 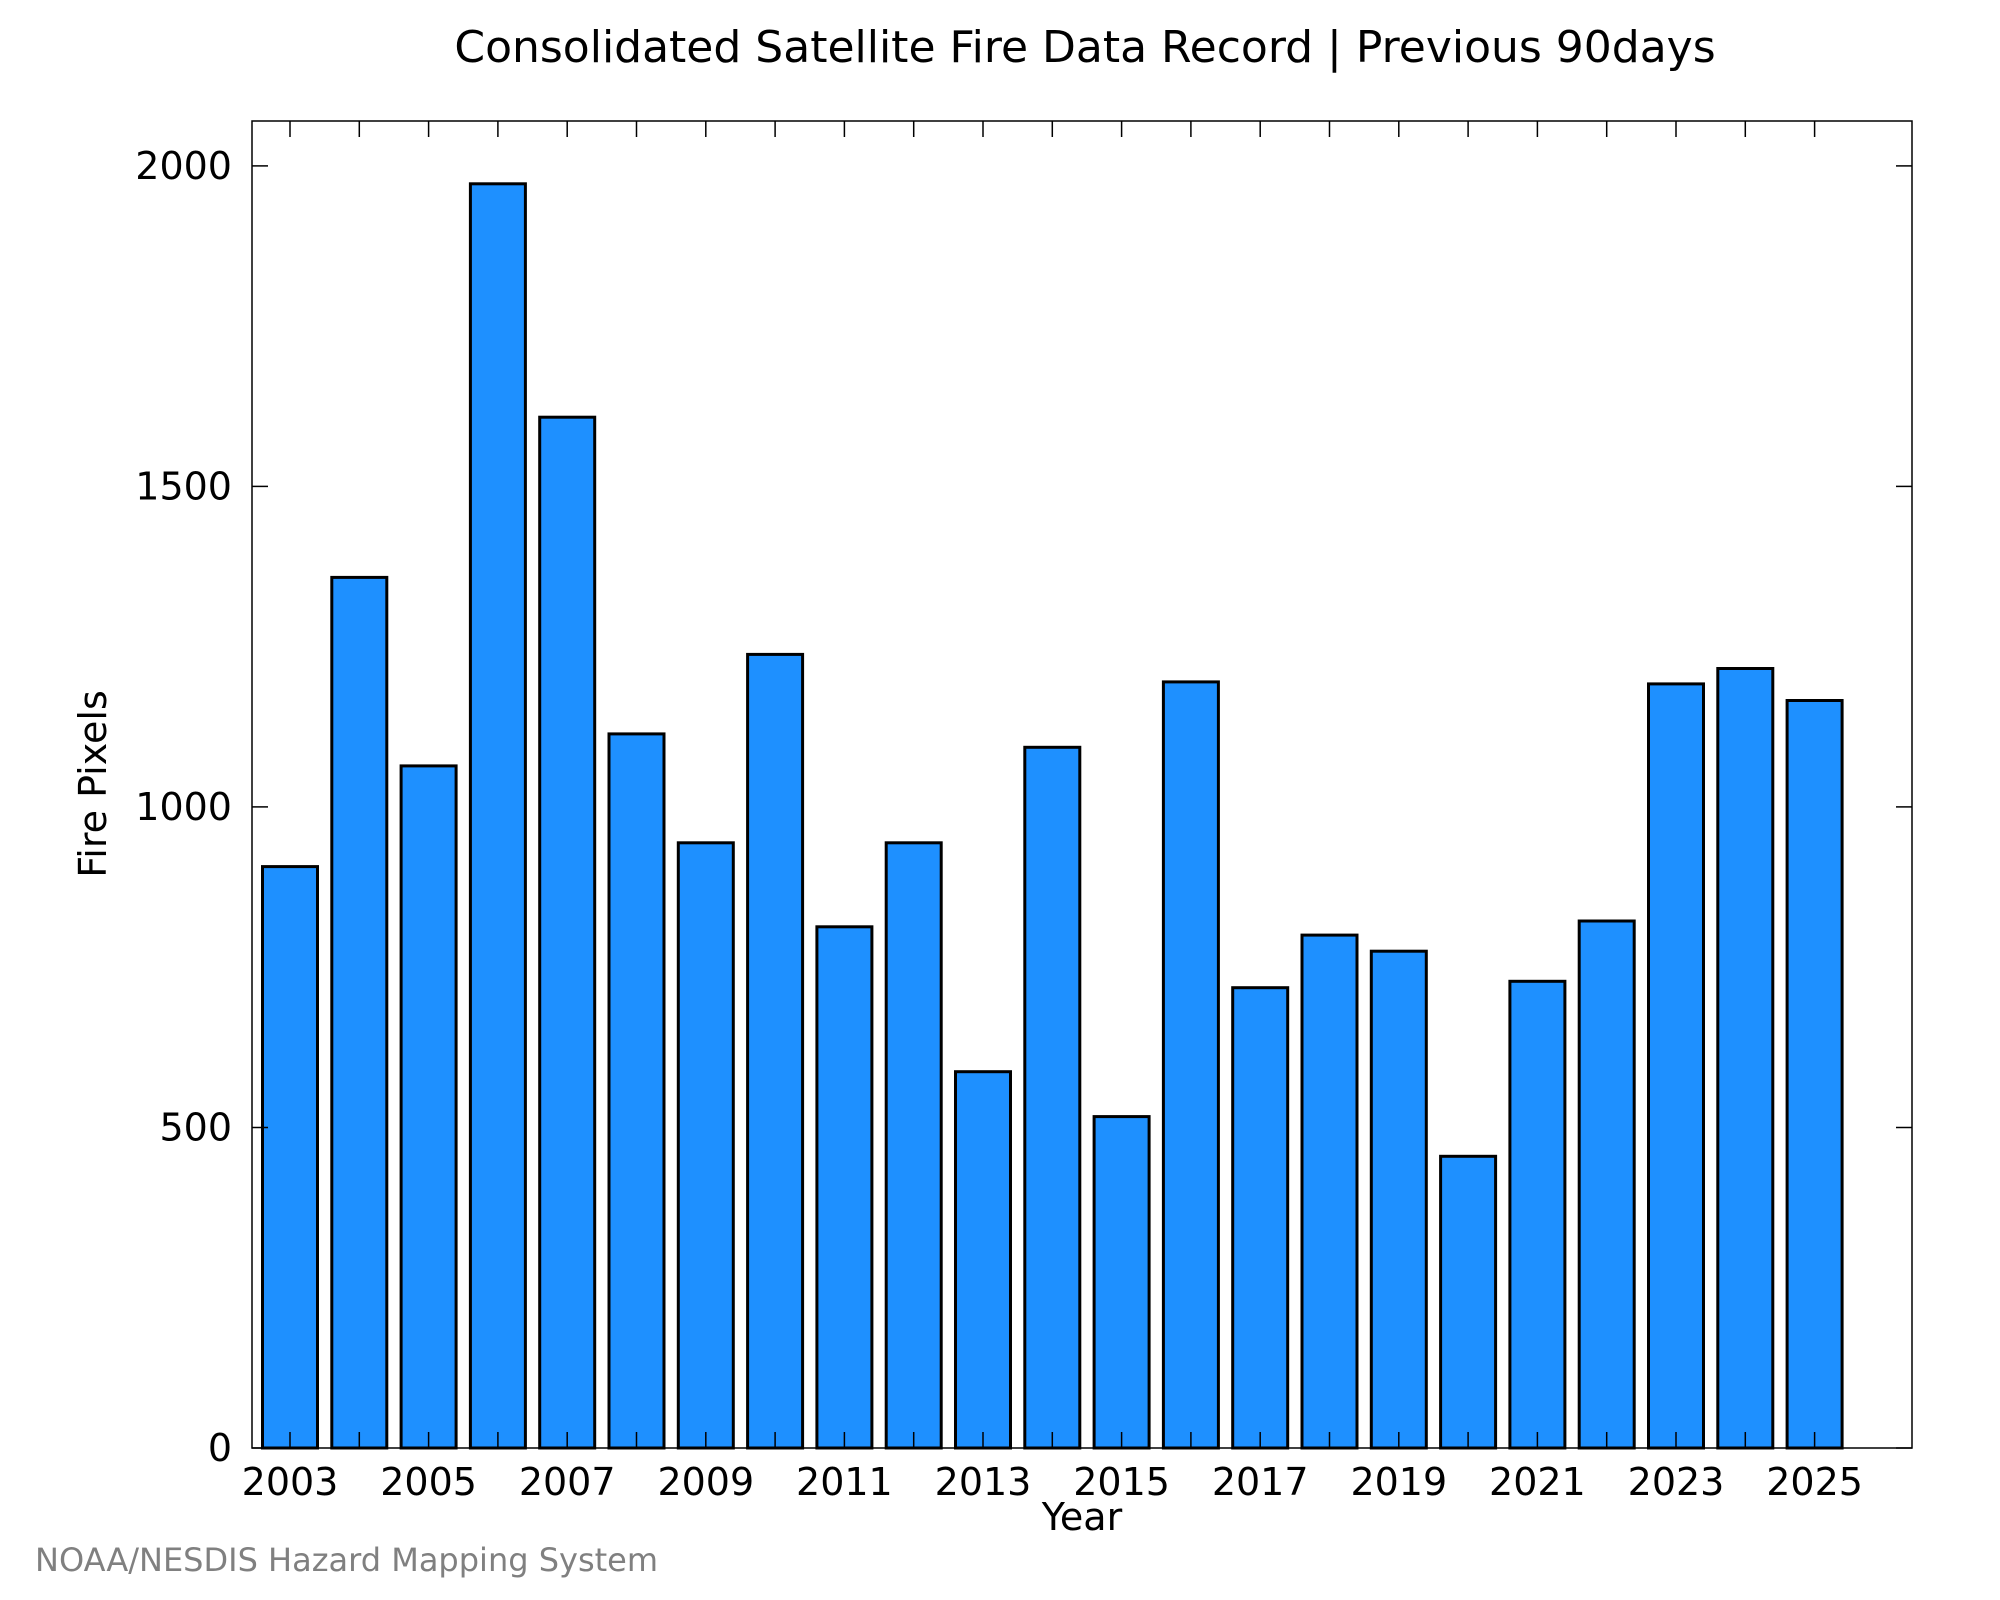 What do you see at coordinates (1121, 1282) in the screenshot?
I see `bar-2015` at bounding box center [1121, 1282].